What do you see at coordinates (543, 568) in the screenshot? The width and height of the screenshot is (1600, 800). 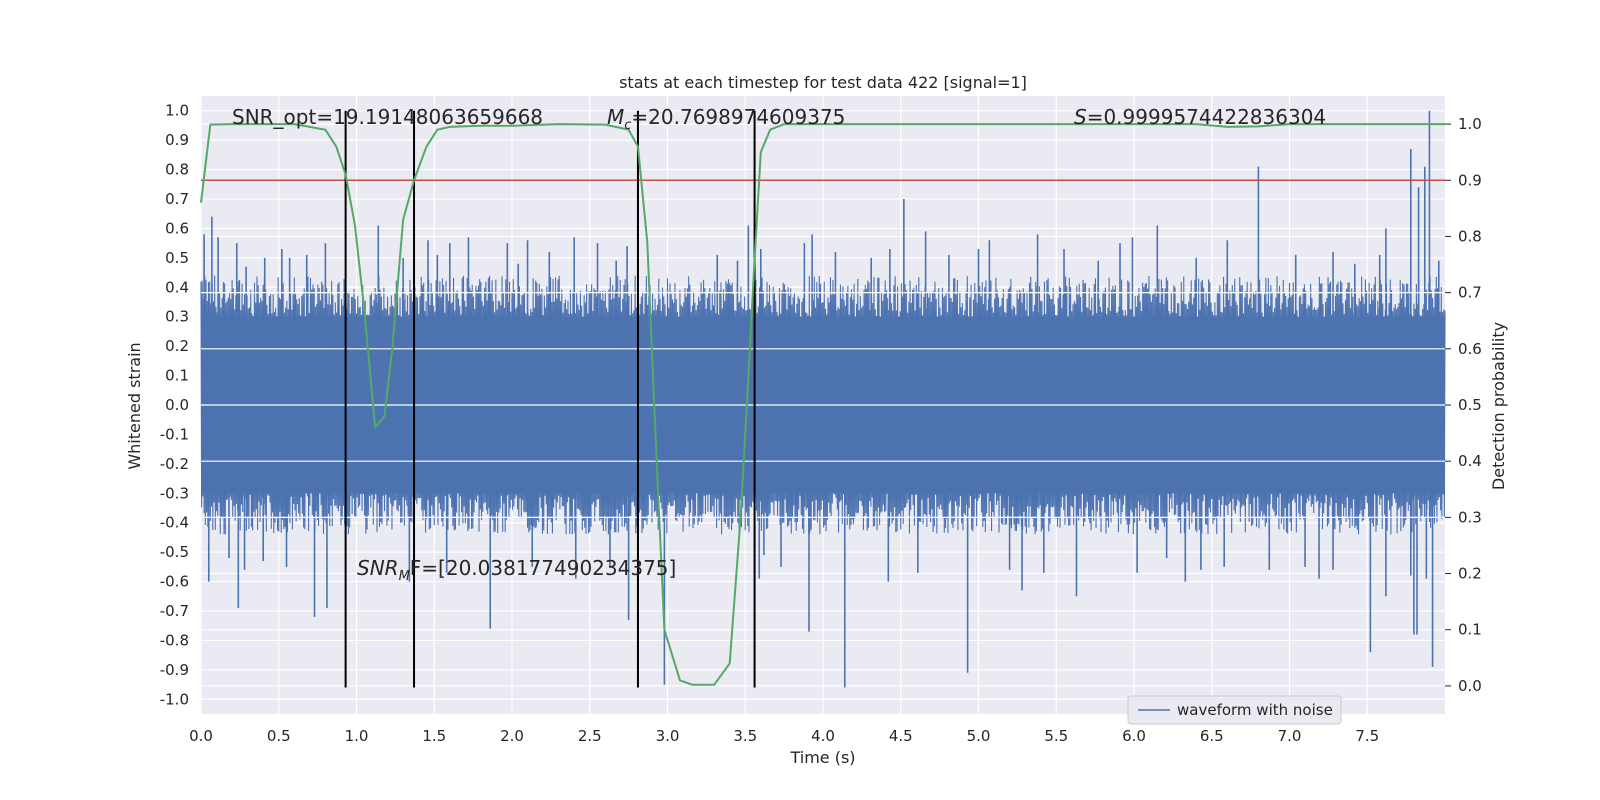 I see `snr-mf-value: F=[20.038177490234375]` at bounding box center [543, 568].